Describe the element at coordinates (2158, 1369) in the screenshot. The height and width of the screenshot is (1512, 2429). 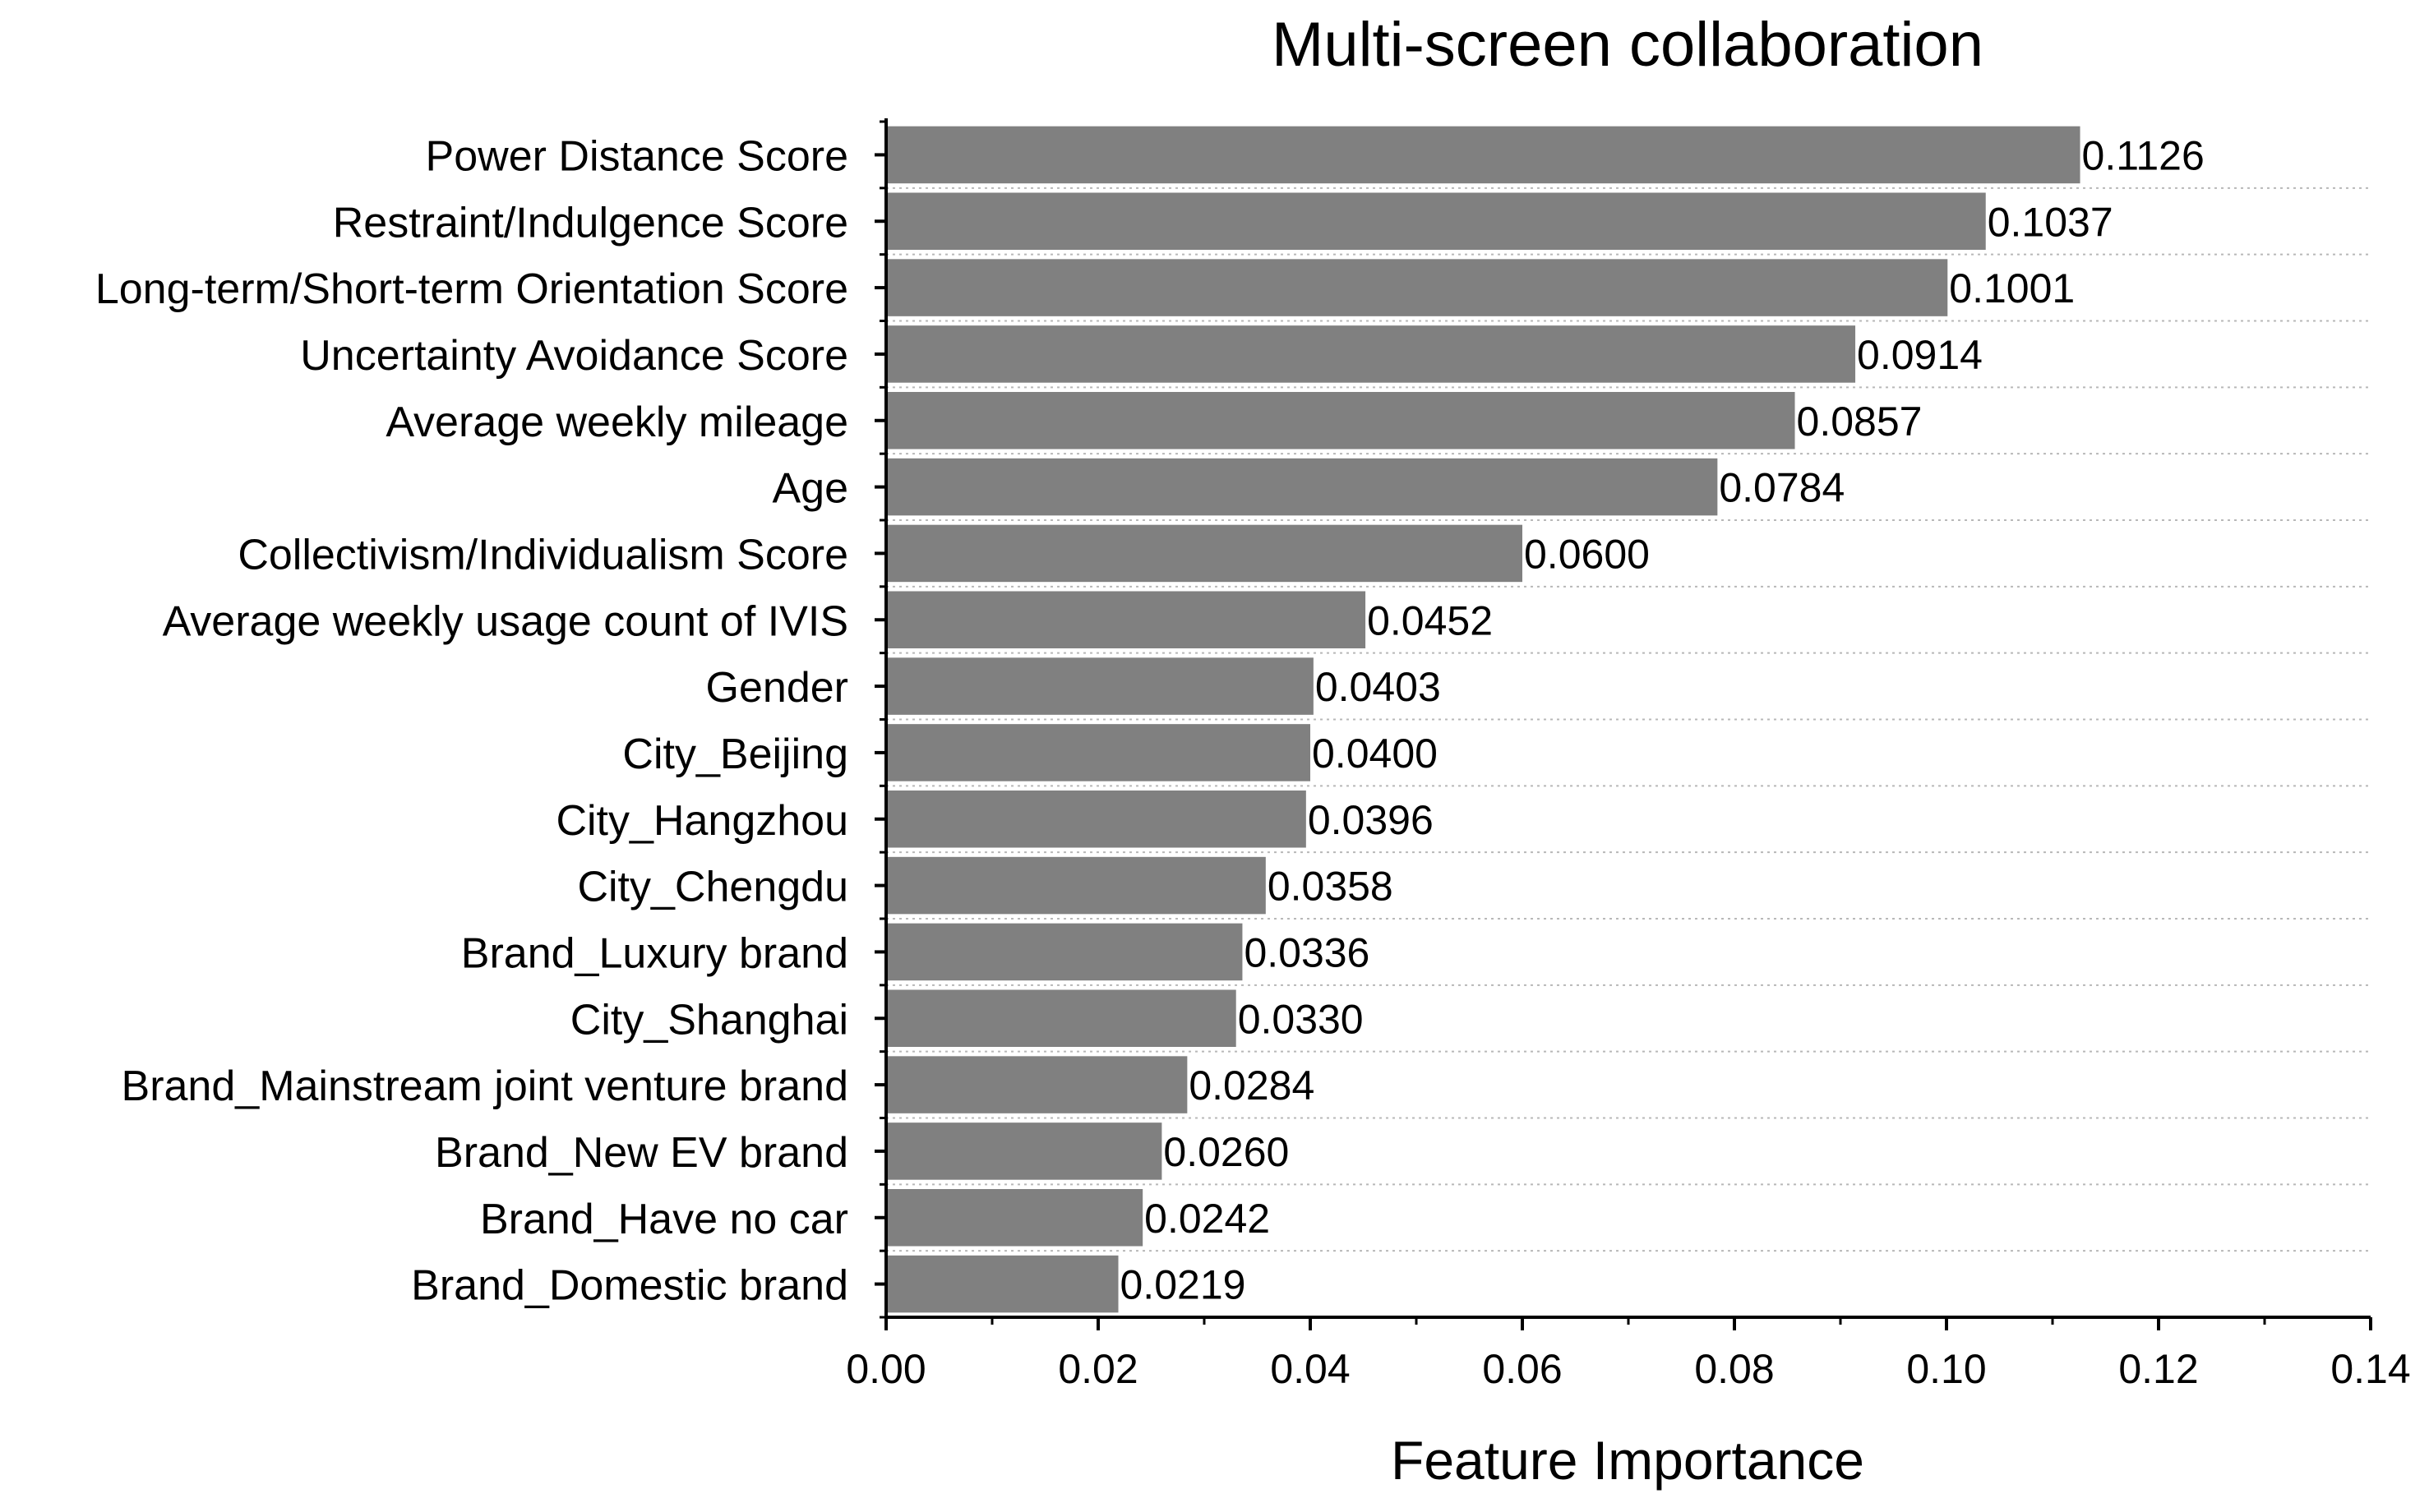
I see `x-tick-label: 0.12` at that location.